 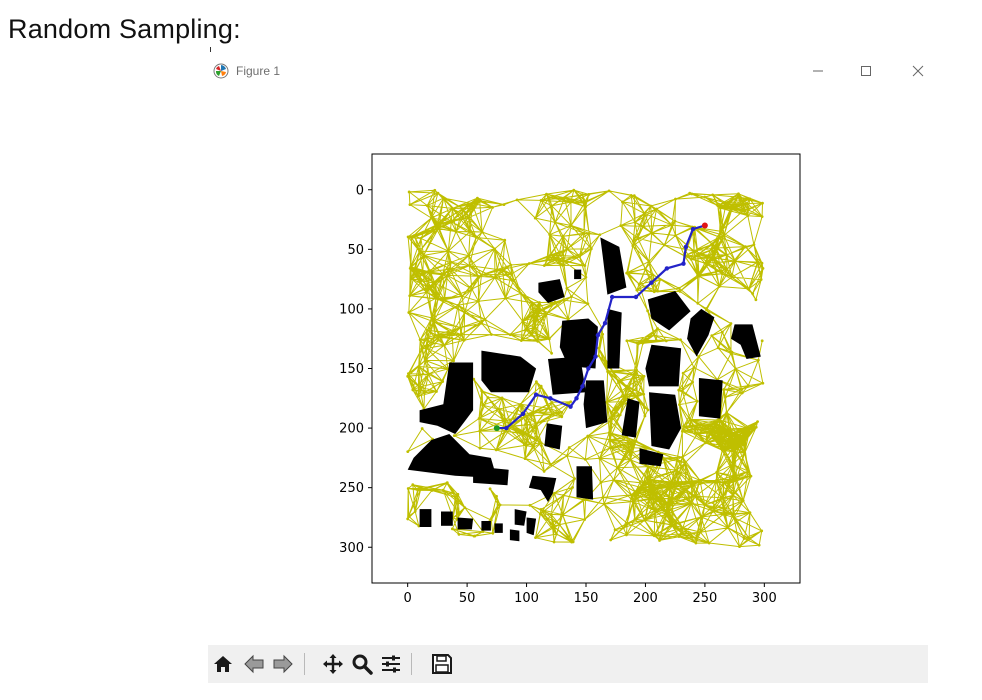 I want to click on pan-button, so click(x=333, y=664).